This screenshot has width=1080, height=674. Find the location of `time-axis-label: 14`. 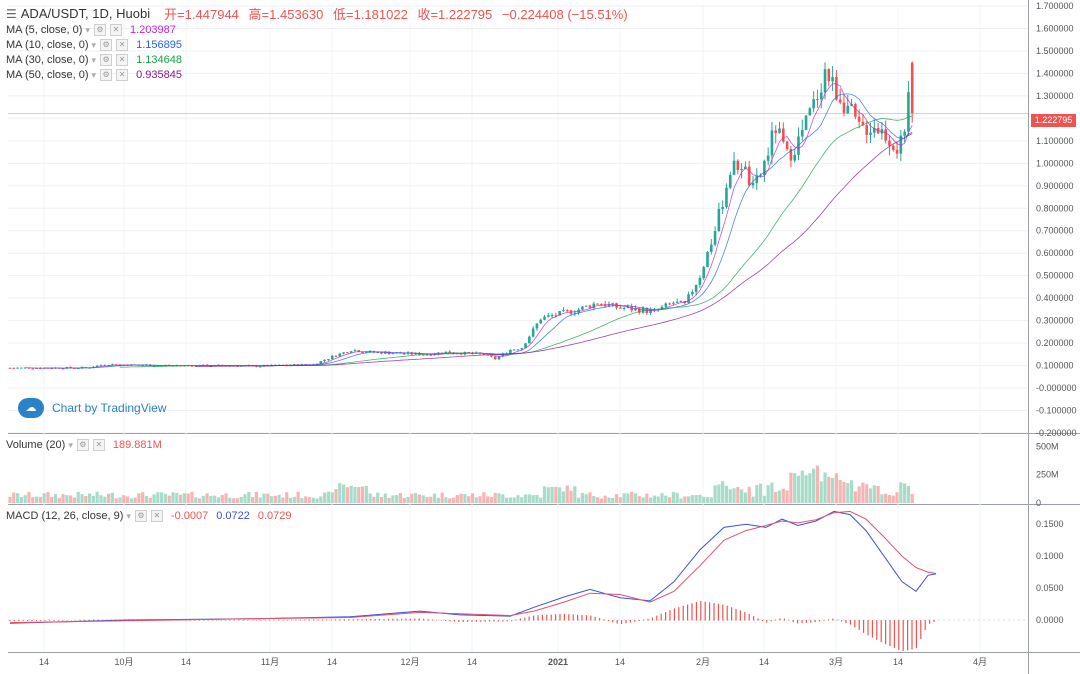

time-axis-label: 14 is located at coordinates (332, 662).